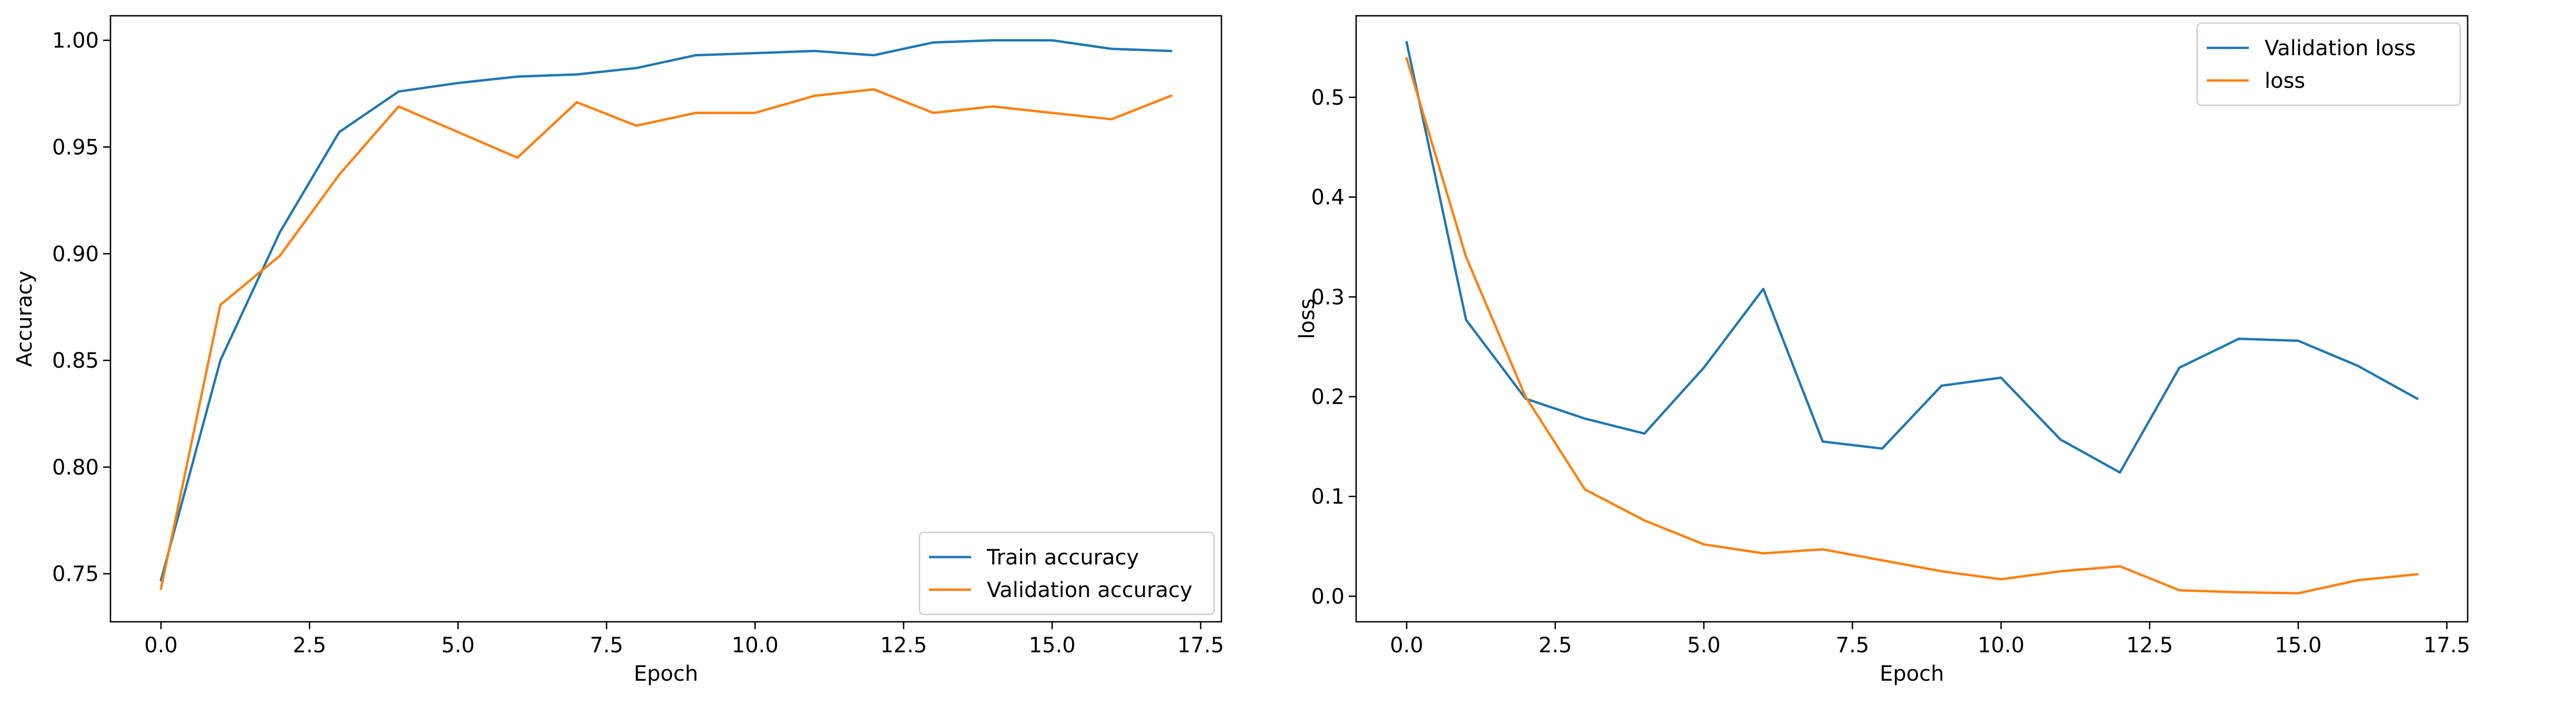 The height and width of the screenshot is (707, 2576). I want to click on y-tick-label: 0.75, so click(75, 574).